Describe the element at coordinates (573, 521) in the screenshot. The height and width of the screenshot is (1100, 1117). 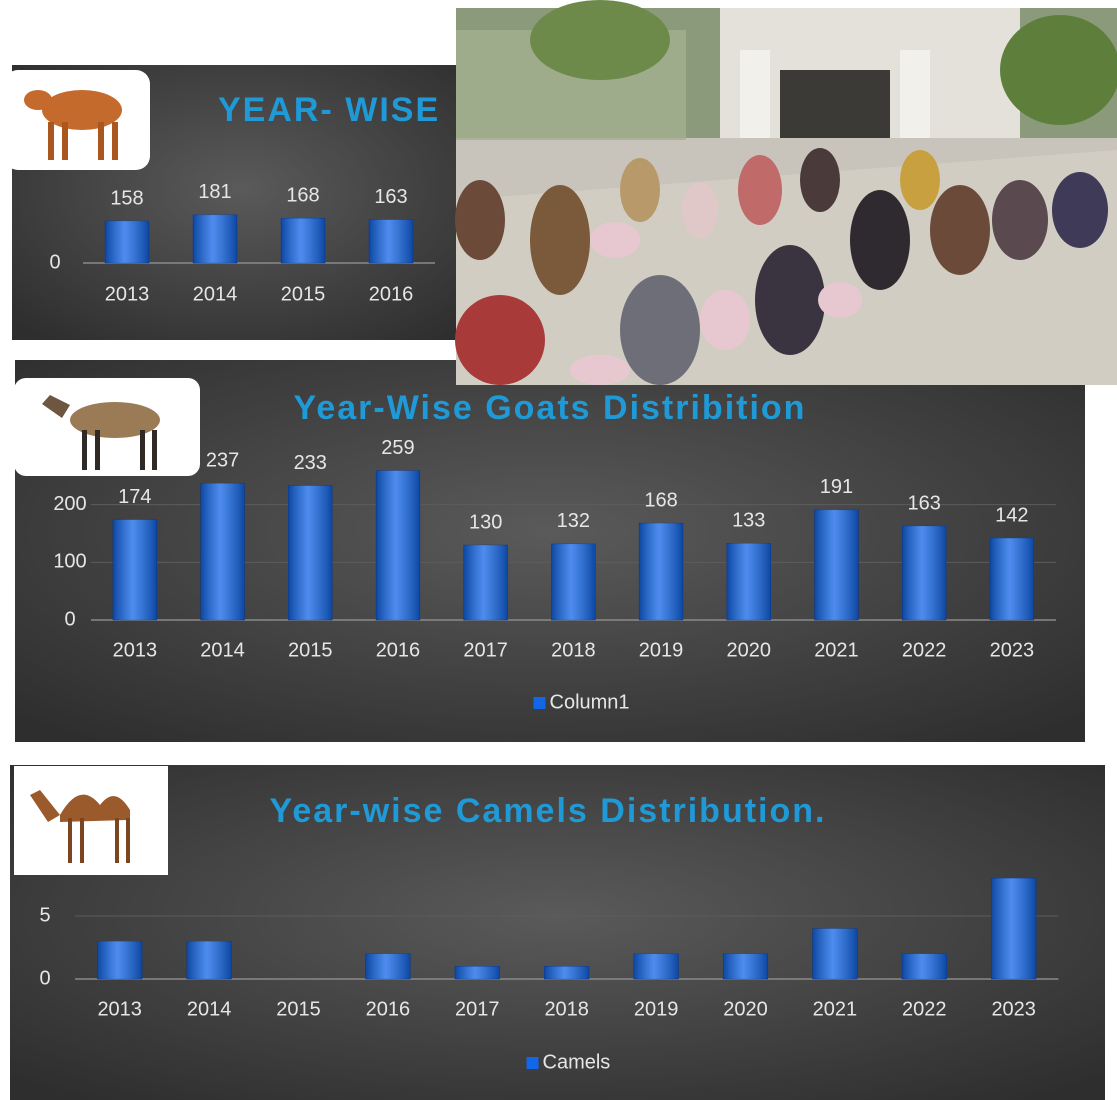
I see `data-label: 132` at that location.